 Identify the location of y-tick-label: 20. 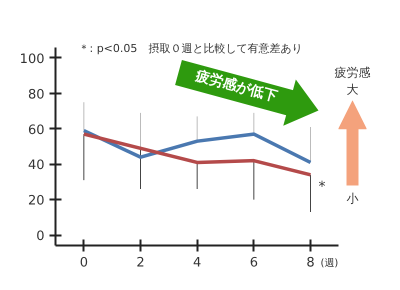
(36, 201).